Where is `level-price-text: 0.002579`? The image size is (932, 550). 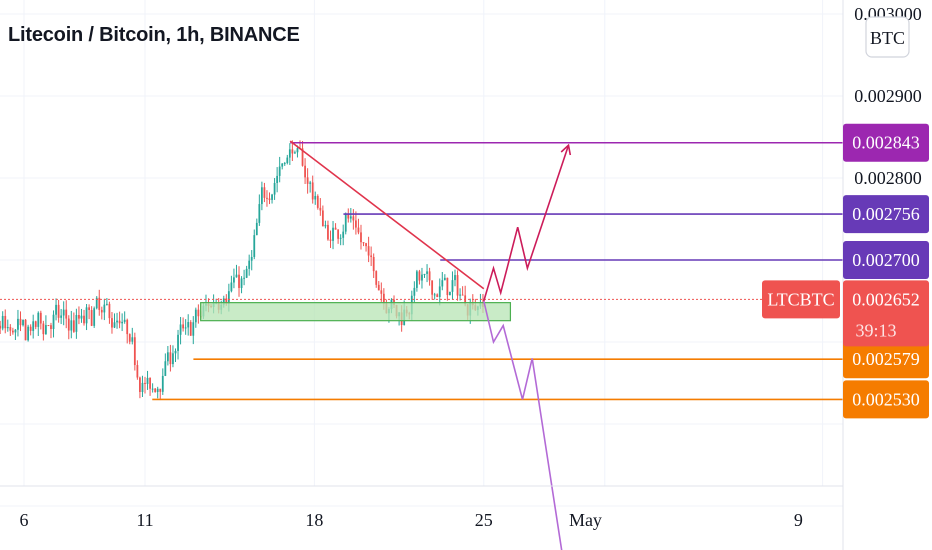 level-price-text: 0.002579 is located at coordinates (886, 359).